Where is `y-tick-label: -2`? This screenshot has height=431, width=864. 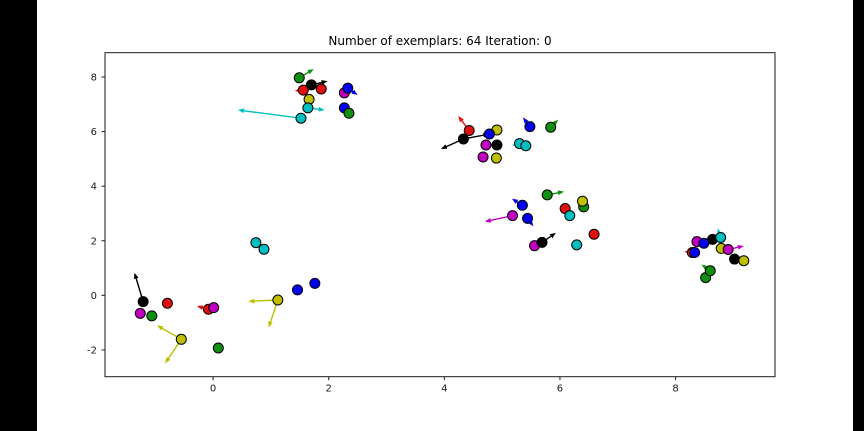
y-tick-label: -2 is located at coordinates (92, 350).